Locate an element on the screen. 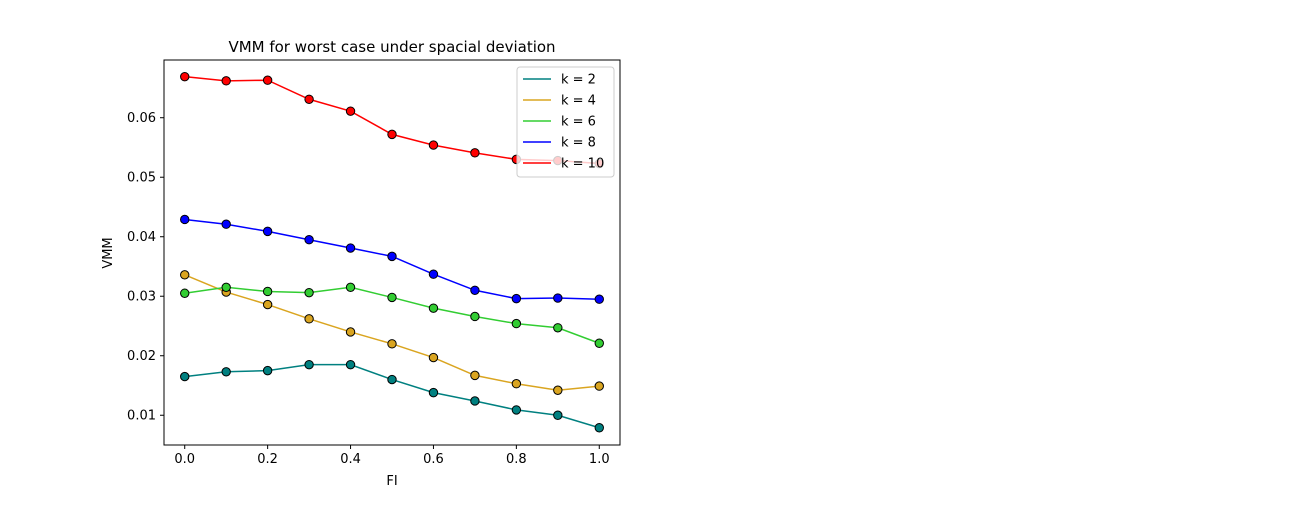  legend-box is located at coordinates (565, 122).